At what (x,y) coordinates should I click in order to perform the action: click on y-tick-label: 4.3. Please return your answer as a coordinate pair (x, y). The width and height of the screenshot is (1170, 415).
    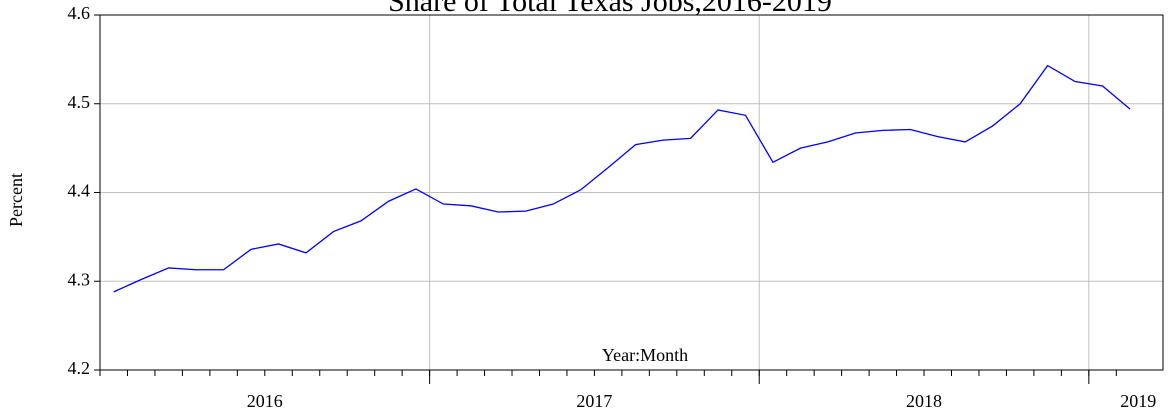
    Looking at the image, I should click on (79, 279).